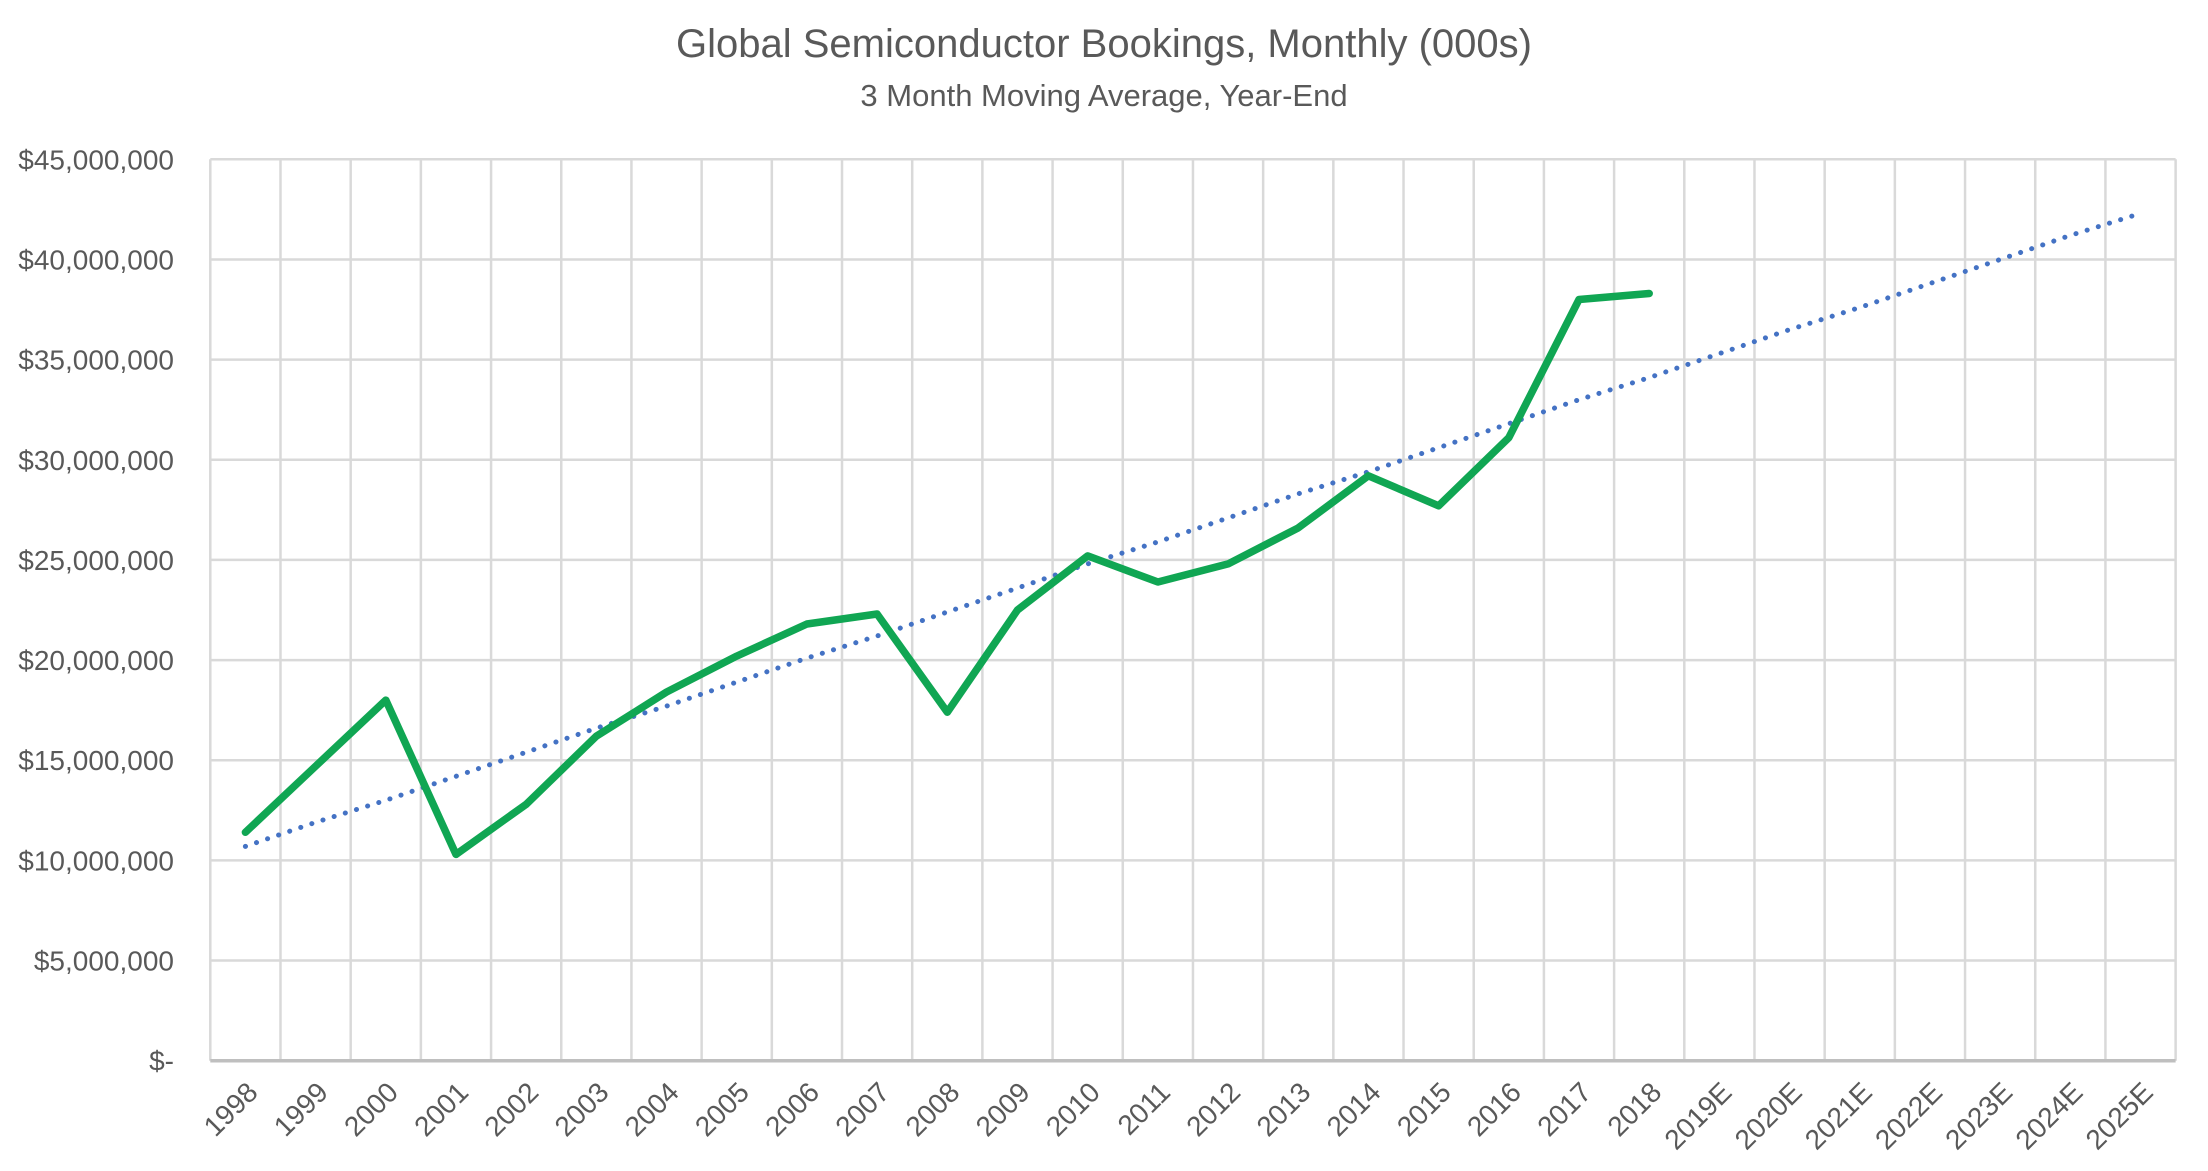 This screenshot has height=1171, width=2208. I want to click on x-axis-tick-label-2024E: 2024E, so click(2048, 1115).